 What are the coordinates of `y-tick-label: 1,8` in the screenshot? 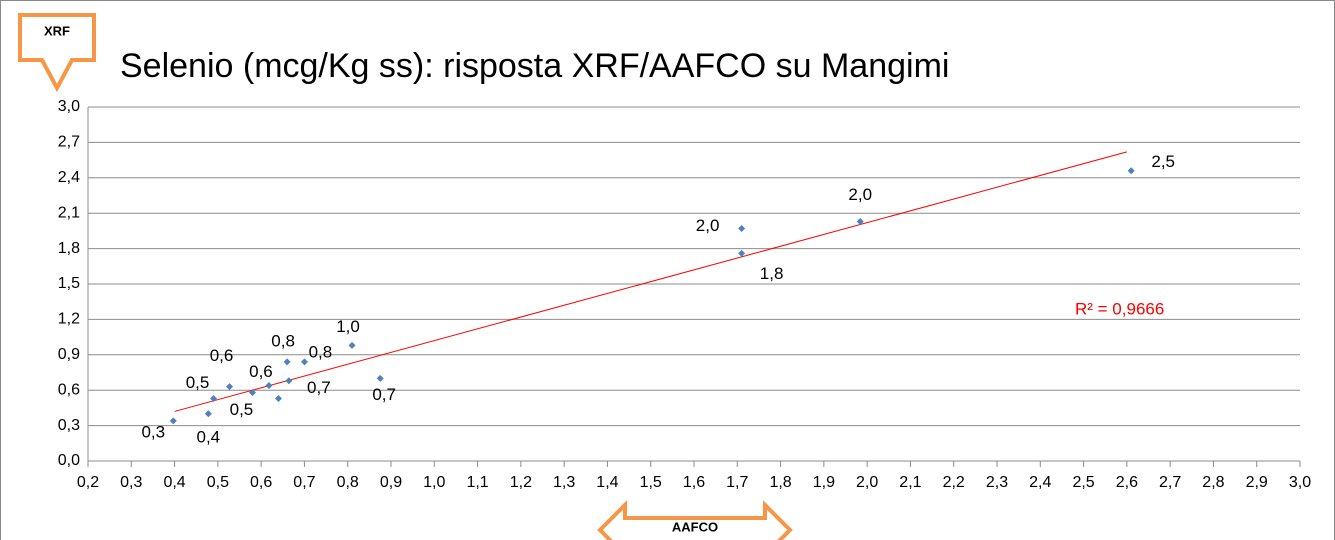 It's located at (69, 248).